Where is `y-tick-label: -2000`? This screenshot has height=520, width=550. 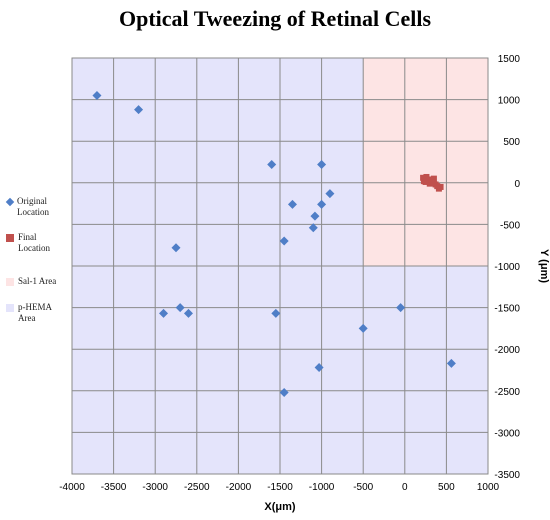
y-tick-label: -2000 is located at coordinates (507, 350).